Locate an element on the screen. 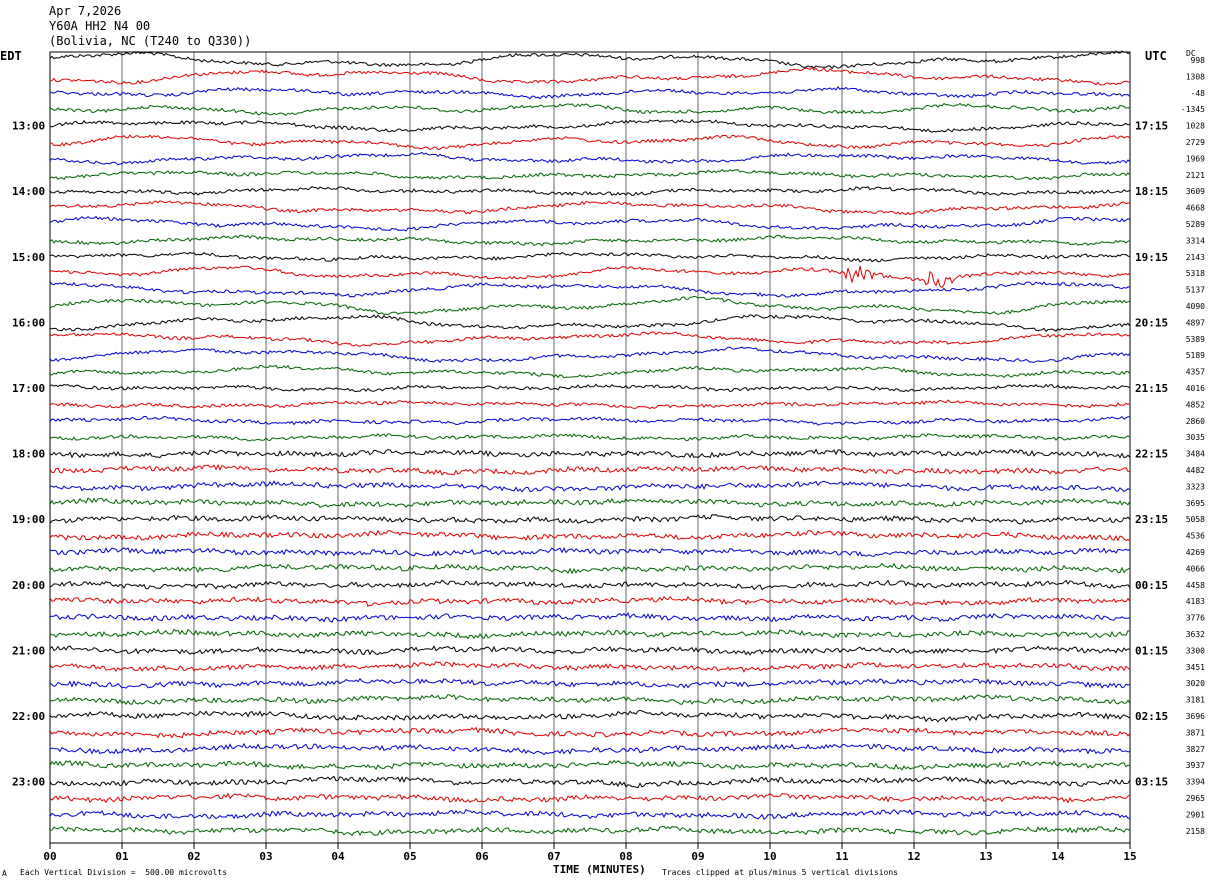 Image resolution: width=1210 pixels, height=886 pixels. dc-offset-label: 5189 is located at coordinates (1195, 355).